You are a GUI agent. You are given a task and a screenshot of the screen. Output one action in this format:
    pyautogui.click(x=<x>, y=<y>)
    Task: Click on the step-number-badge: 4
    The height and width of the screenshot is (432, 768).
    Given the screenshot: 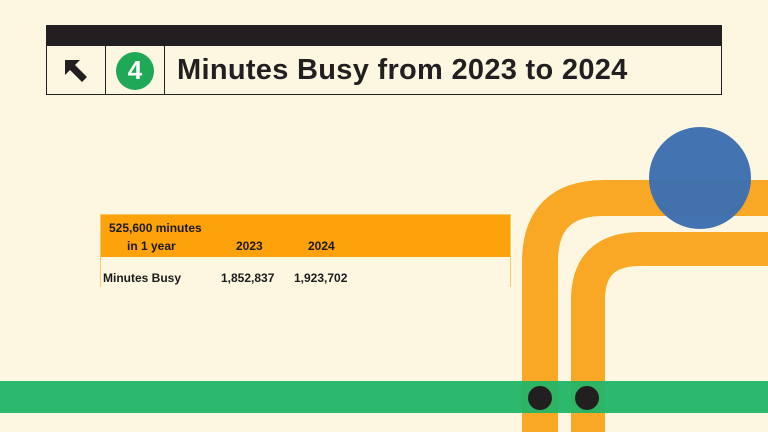 What is the action you would take?
    pyautogui.click(x=135, y=70)
    